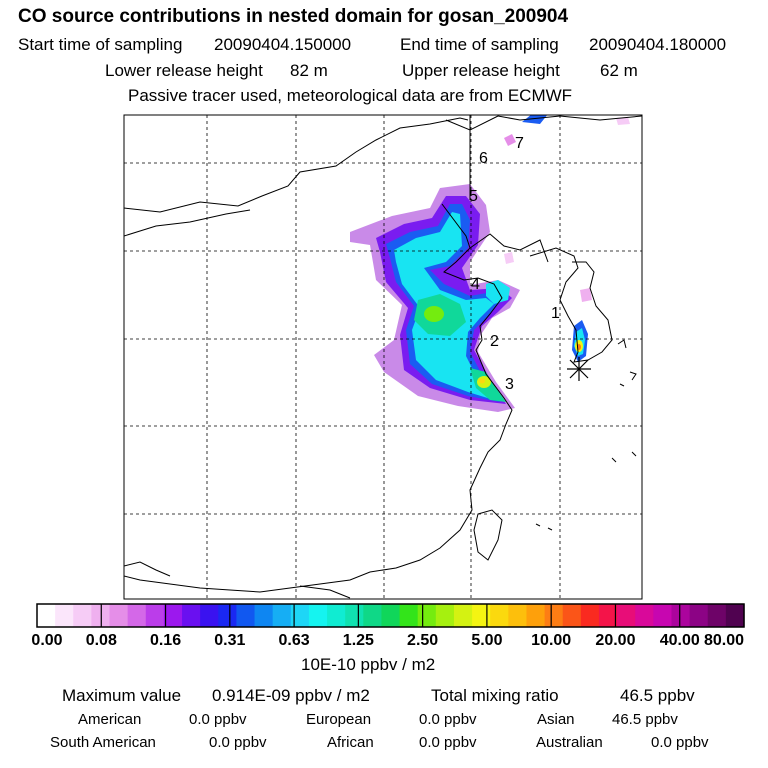  What do you see at coordinates (101, 640) in the screenshot?
I see `colorbar-tick-label: 0.08` at bounding box center [101, 640].